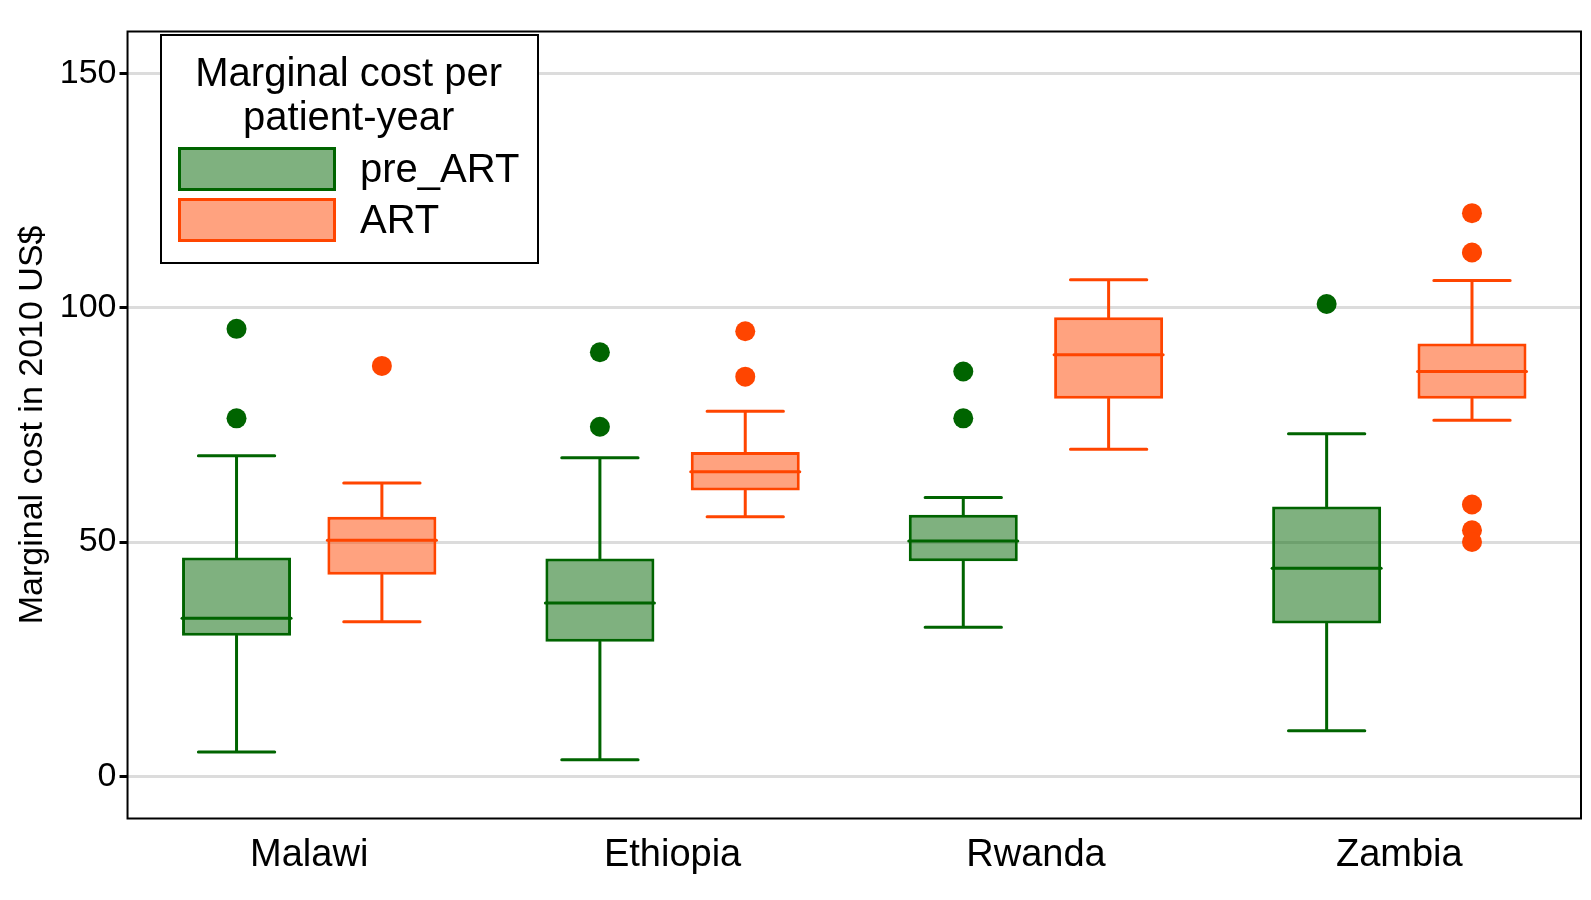  I want to click on x-tick-label: Ethiopia, so click(673, 852).